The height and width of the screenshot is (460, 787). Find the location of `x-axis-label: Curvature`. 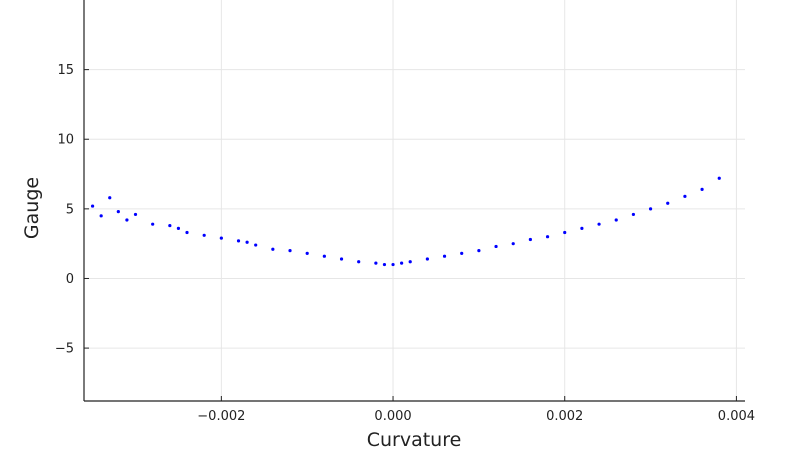

x-axis-label: Curvature is located at coordinates (414, 440).